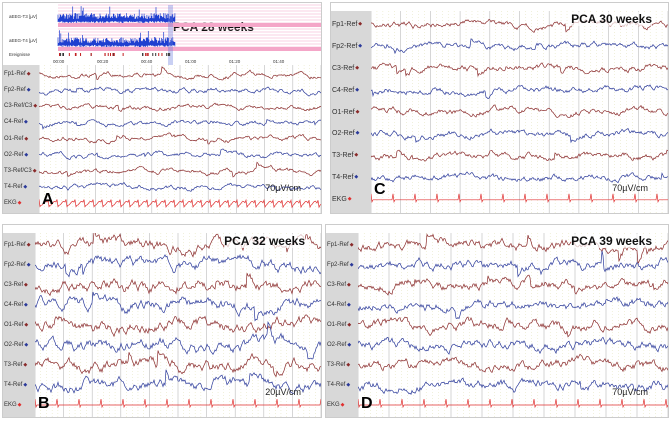 The image size is (669, 424). I want to click on channel-label-row: O2-Ref ◆, so click(339, 345).